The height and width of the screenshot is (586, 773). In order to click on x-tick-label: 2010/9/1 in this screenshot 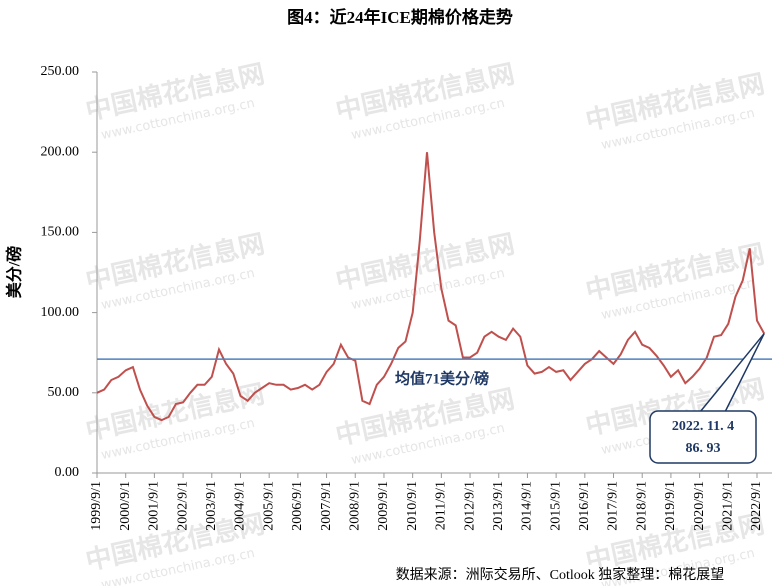, I will do `click(412, 506)`.